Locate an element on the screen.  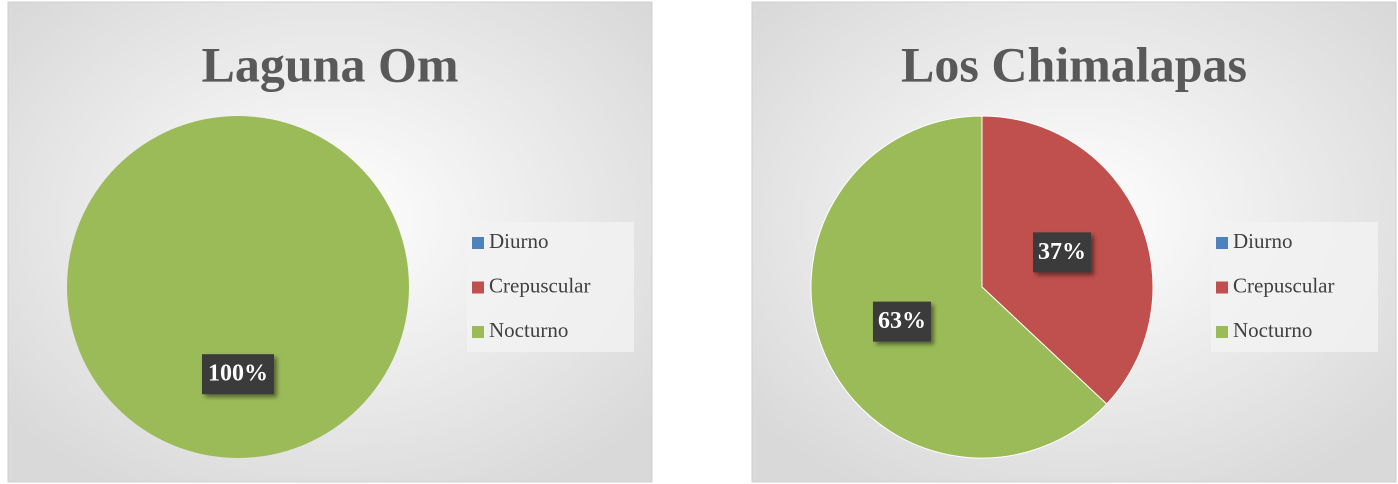
data-label: 100% is located at coordinates (238, 374).